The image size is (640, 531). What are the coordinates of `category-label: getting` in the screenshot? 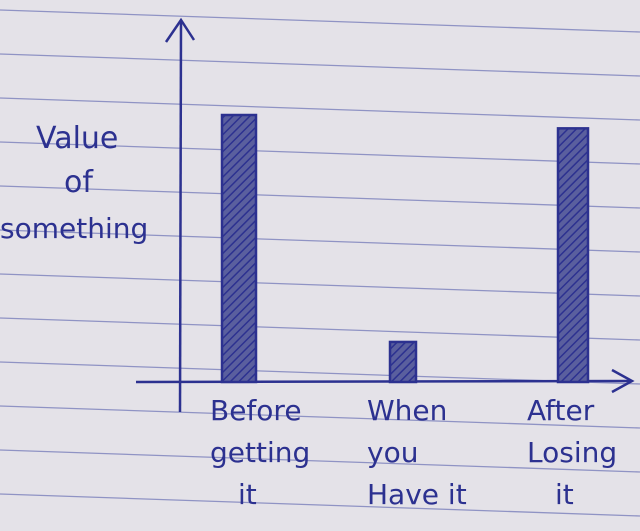 It's located at (260, 452).